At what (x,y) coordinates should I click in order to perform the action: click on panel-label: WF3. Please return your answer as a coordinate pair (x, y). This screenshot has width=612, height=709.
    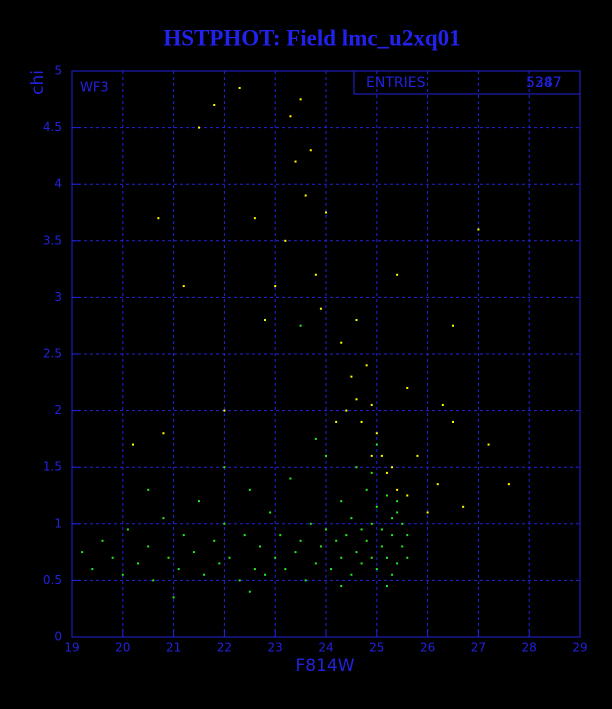
    Looking at the image, I should click on (94, 88).